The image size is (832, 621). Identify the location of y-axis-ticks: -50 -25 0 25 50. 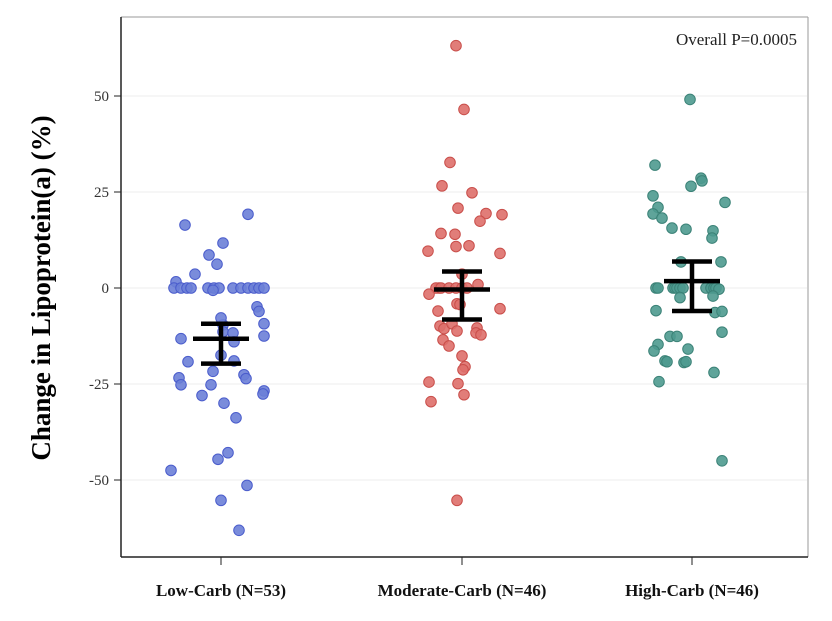
(105, 289).